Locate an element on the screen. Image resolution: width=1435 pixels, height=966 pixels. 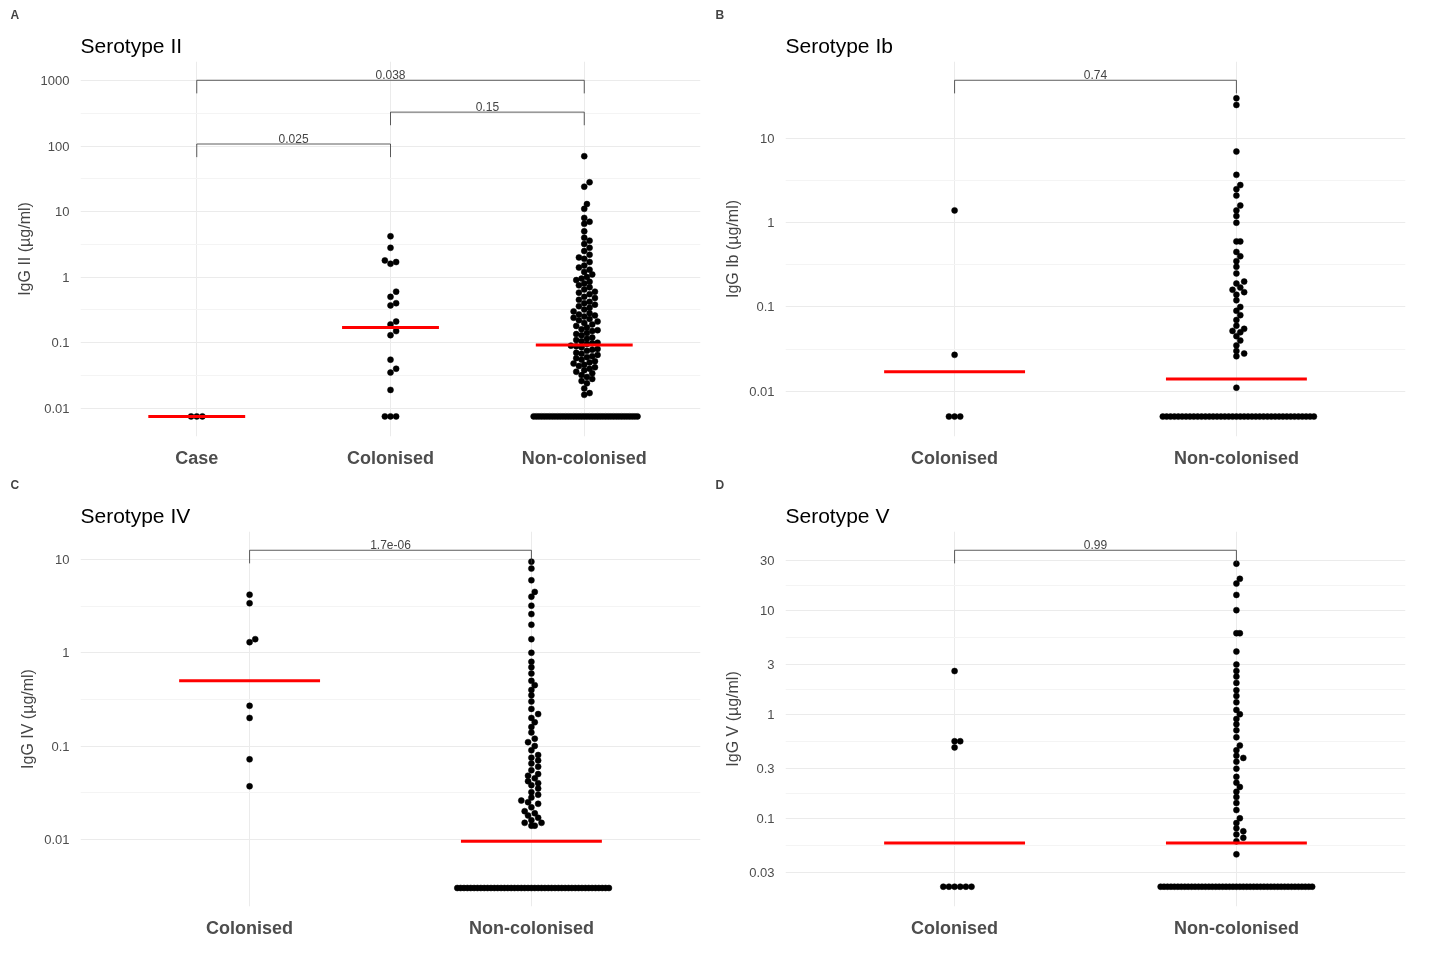
text: C is located at coordinates (15, 484).